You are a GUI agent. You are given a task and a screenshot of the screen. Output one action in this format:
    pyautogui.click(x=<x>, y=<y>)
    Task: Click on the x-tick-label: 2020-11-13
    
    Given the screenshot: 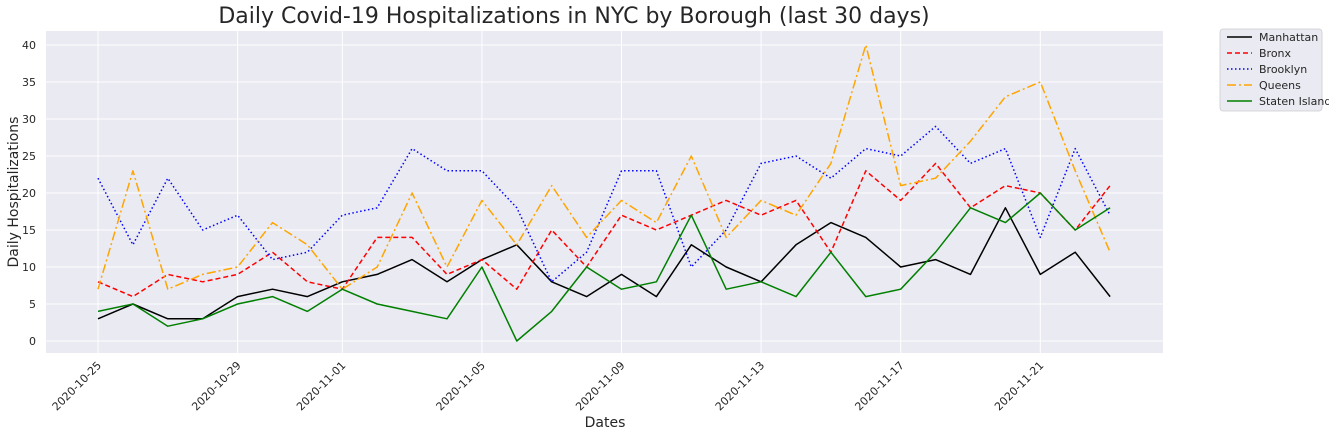 What is the action you would take?
    pyautogui.click(x=740, y=386)
    